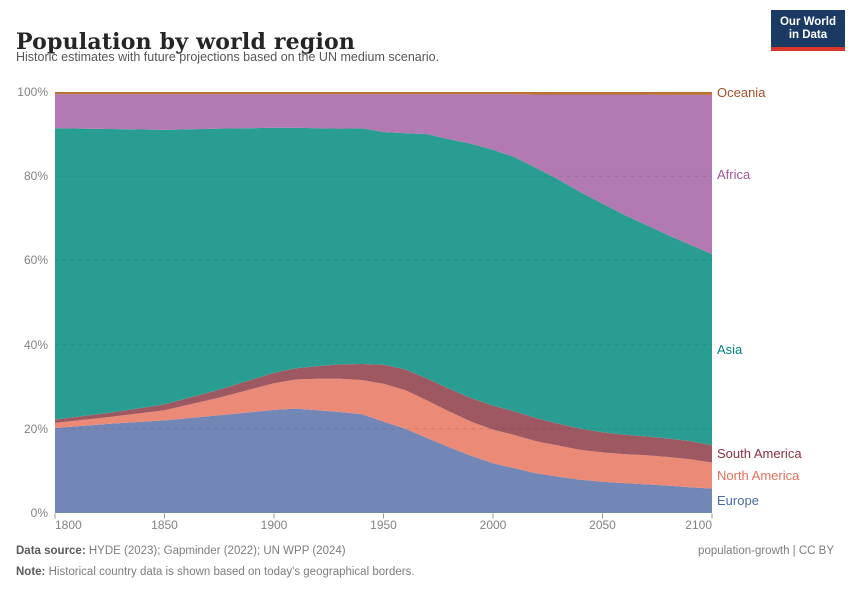  I want to click on legend-label-south-america: South America, so click(759, 453).